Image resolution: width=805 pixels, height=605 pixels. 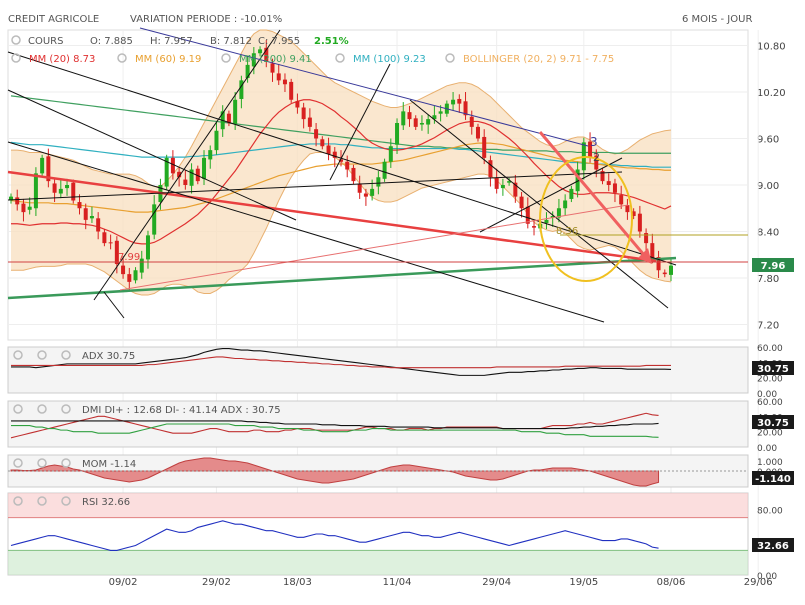 What do you see at coordinates (596, 157) in the screenshot?
I see `annotation-label-2: 2` at bounding box center [596, 157].